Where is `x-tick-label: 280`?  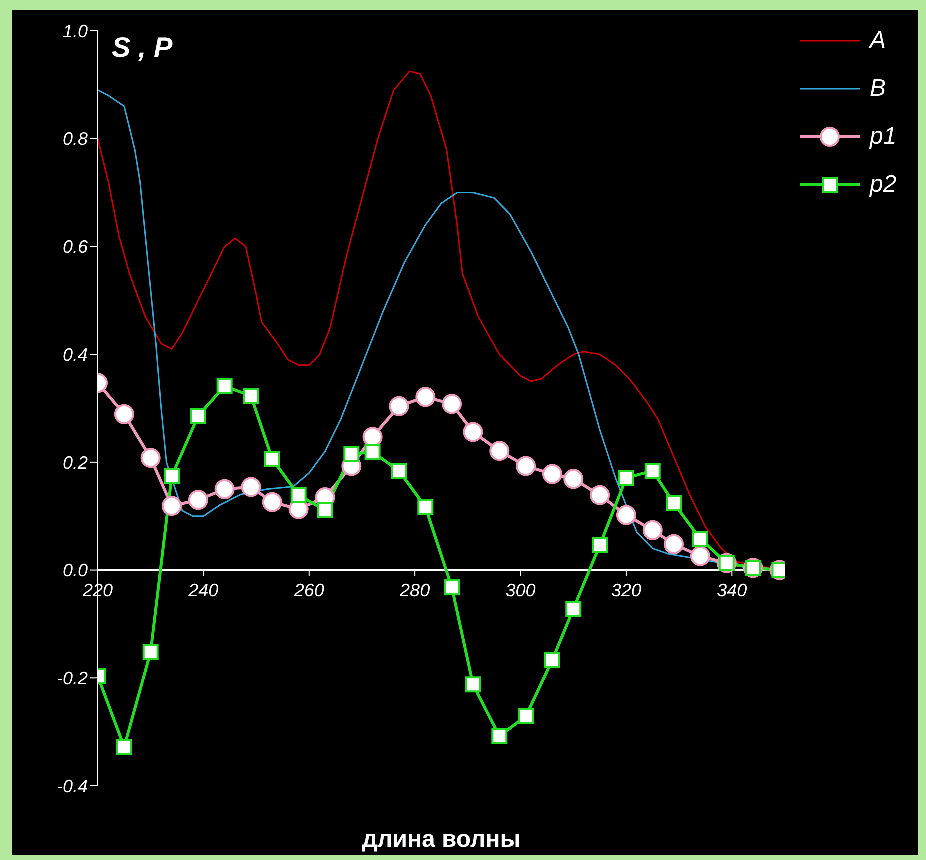
x-tick-label: 280 is located at coordinates (414, 590).